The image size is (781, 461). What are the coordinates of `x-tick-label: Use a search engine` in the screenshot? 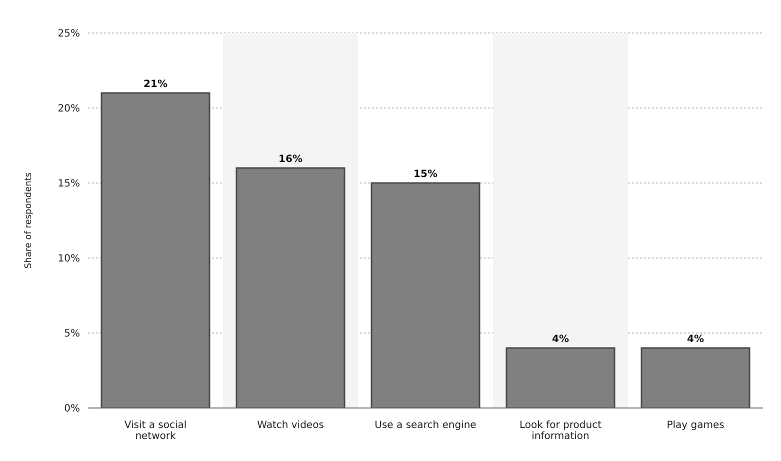 It's located at (425, 425).